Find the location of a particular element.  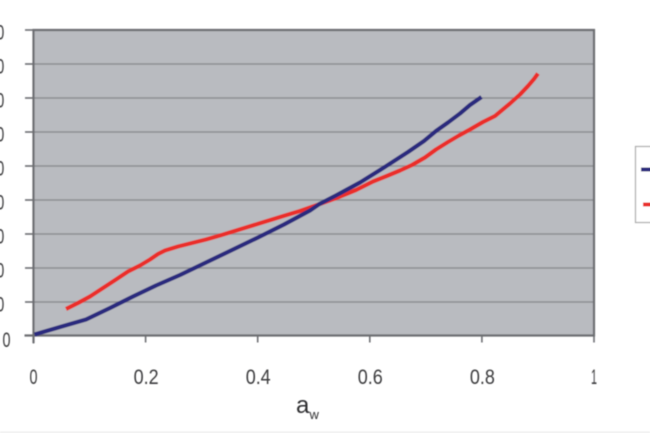

svg-text: 0.4 is located at coordinates (258, 377).